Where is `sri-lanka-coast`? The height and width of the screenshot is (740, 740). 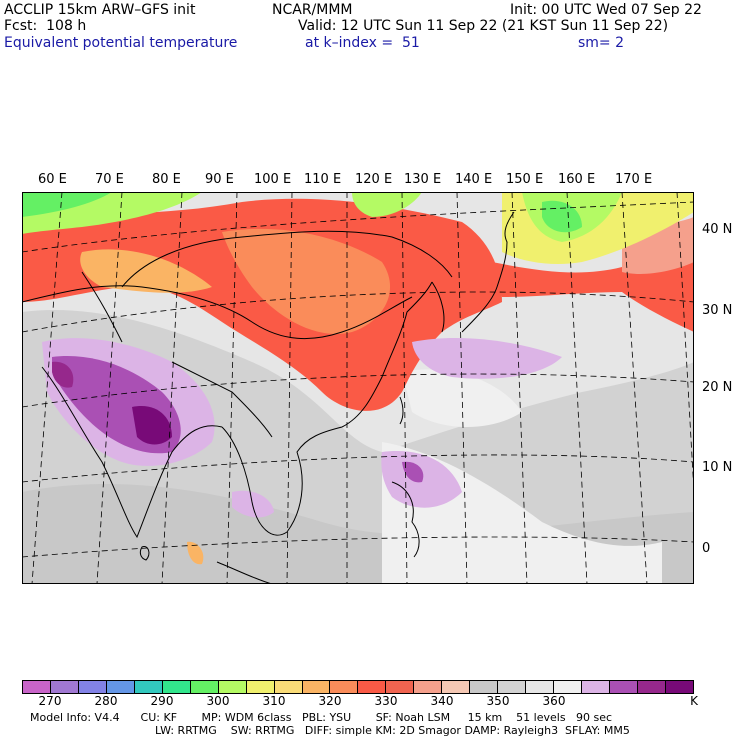 sri-lanka-coast is located at coordinates (144, 553).